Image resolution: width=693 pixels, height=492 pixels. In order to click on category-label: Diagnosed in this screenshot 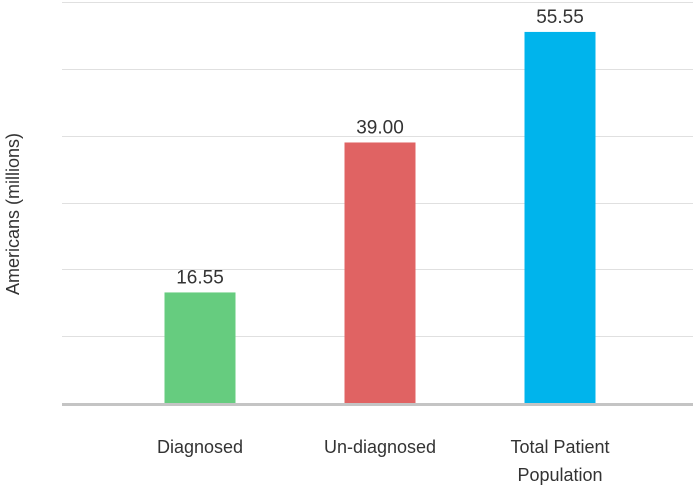, I will do `click(200, 447)`.